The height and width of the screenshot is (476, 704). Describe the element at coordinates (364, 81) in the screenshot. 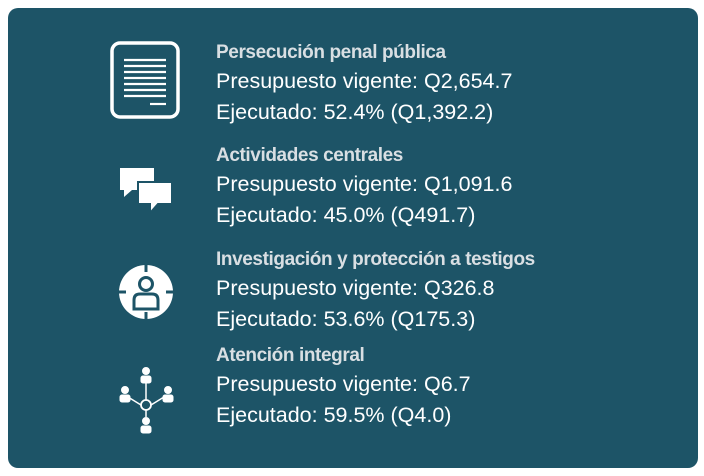

I see `item-budget: Presupuesto vigente: Q2,654.7` at that location.